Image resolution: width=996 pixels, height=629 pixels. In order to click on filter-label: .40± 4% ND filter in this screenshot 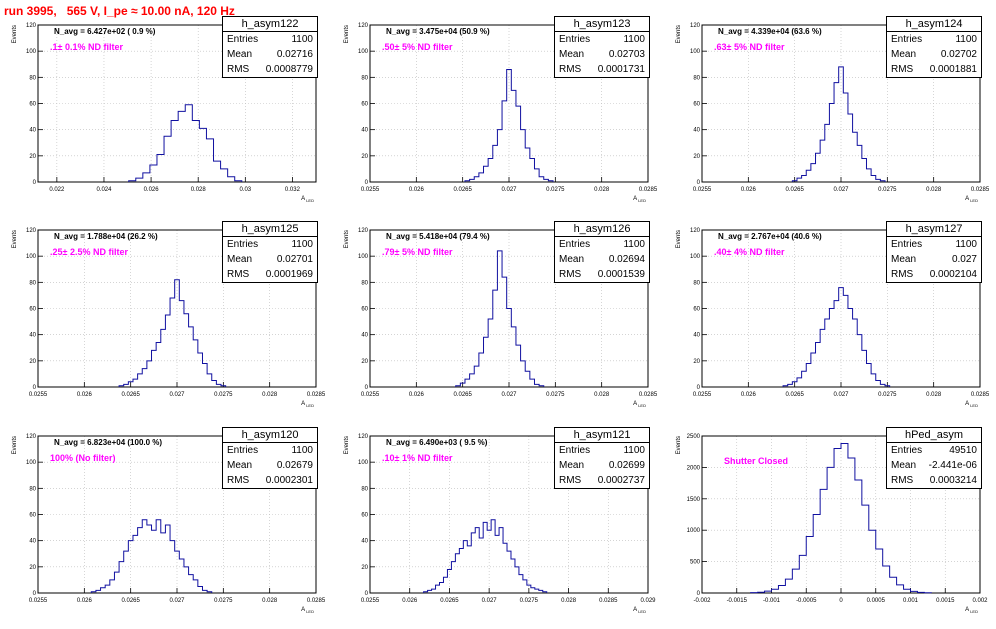, I will do `click(749, 252)`.